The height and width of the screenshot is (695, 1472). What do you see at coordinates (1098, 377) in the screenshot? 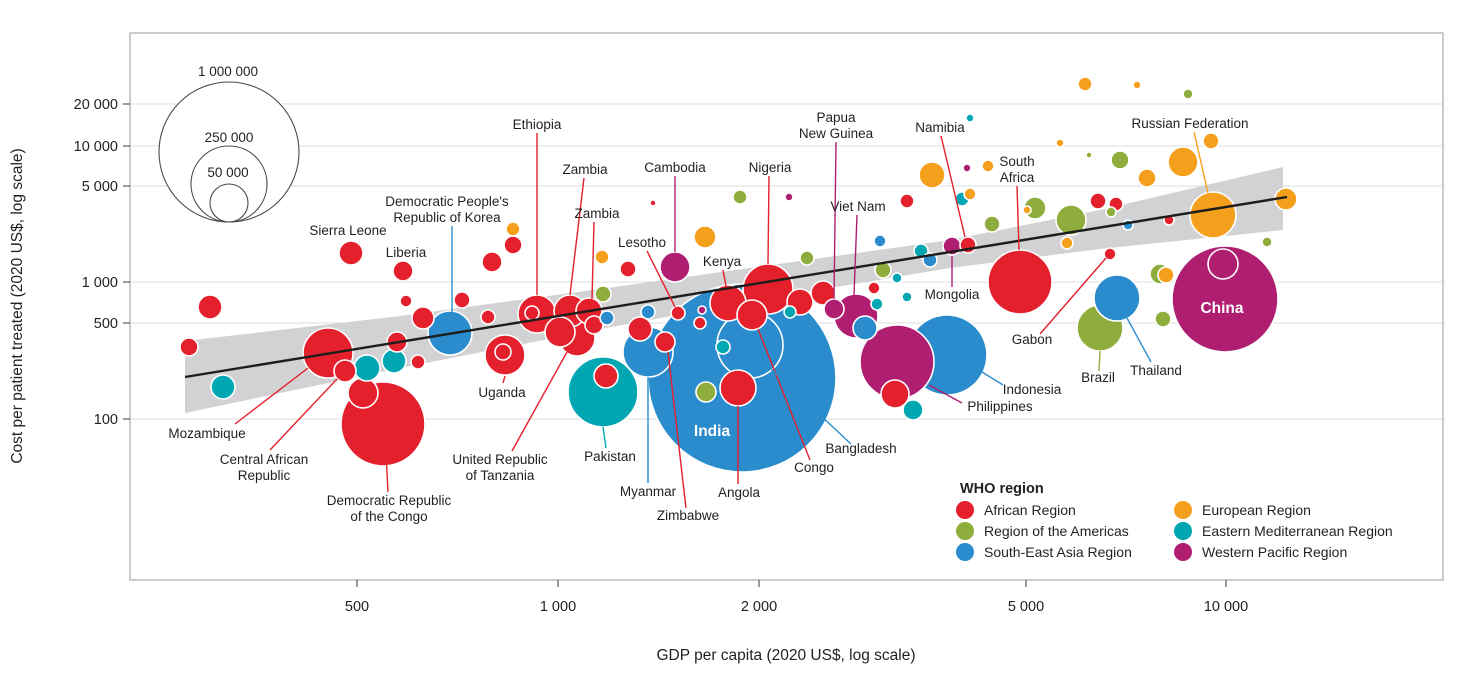
I see `country-label-brazil: Brazil` at bounding box center [1098, 377].